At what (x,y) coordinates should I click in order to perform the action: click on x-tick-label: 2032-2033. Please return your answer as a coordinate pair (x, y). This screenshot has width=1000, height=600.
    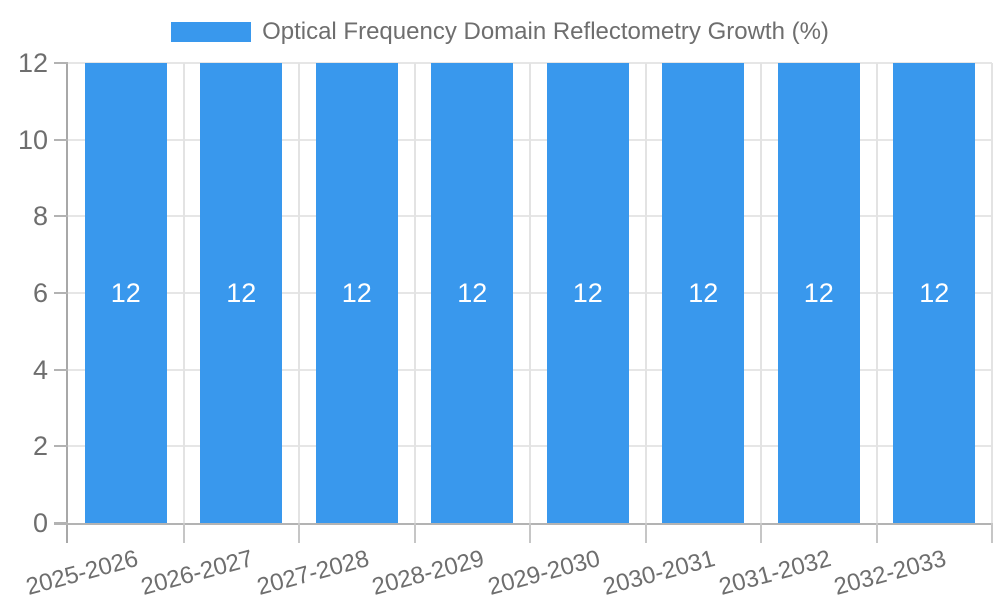
    Looking at the image, I should click on (890, 572).